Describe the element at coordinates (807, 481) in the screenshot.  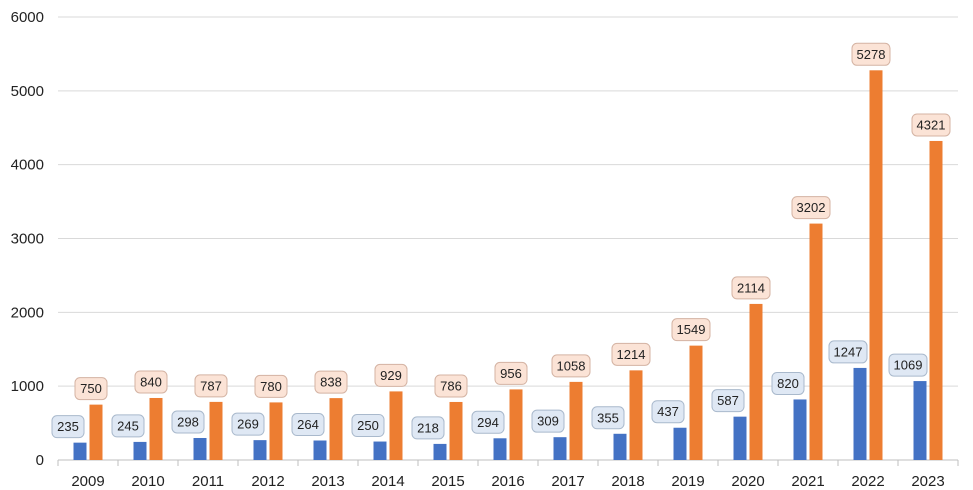
I see `x-tick-label: 2021` at that location.